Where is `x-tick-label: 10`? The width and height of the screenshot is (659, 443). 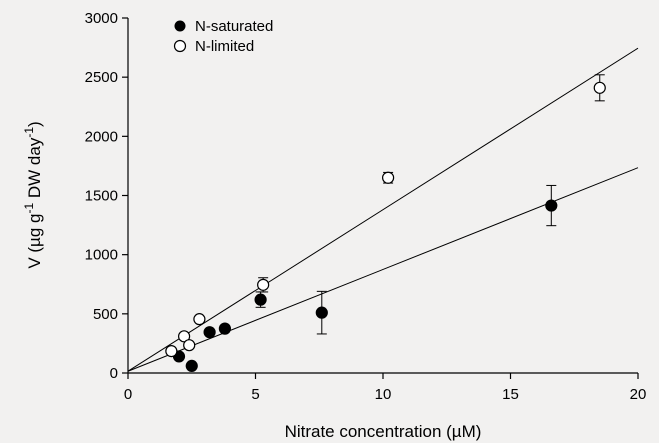
x-tick-label: 10 is located at coordinates (383, 394).